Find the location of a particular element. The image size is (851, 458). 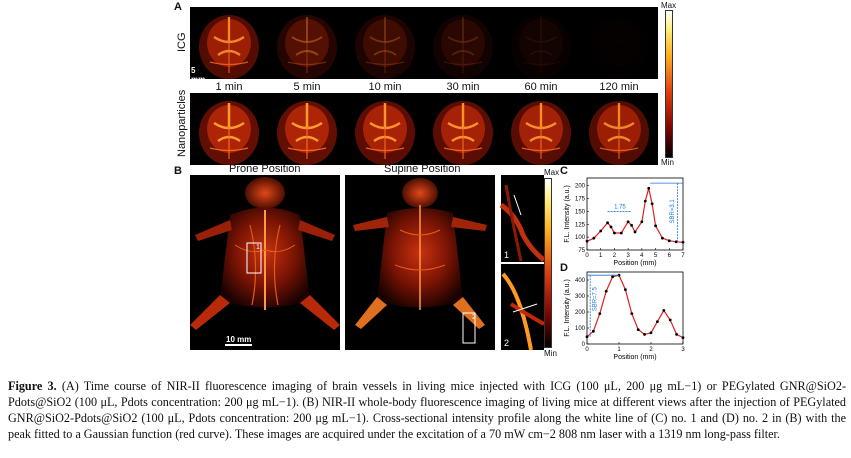

x-tick-label: 4 is located at coordinates (642, 256).